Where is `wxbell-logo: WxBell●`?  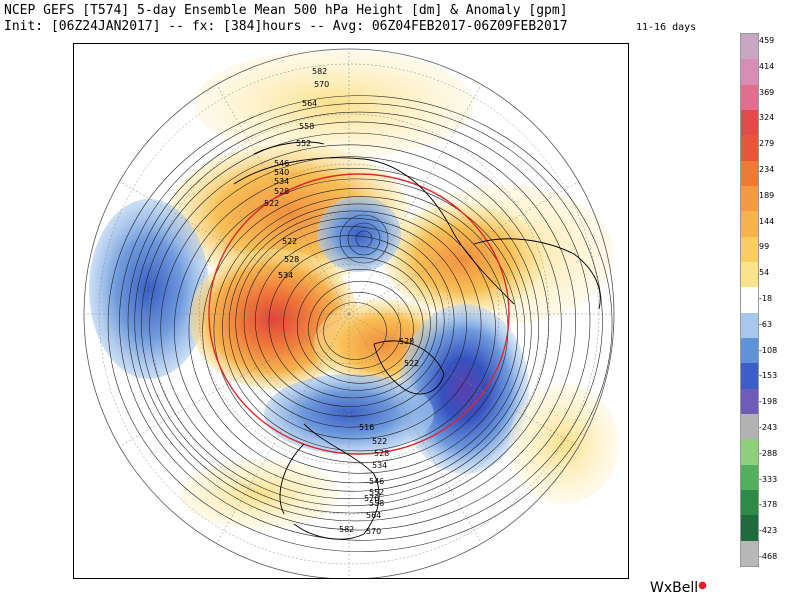 wxbell-logo: WxBell● is located at coordinates (678, 588).